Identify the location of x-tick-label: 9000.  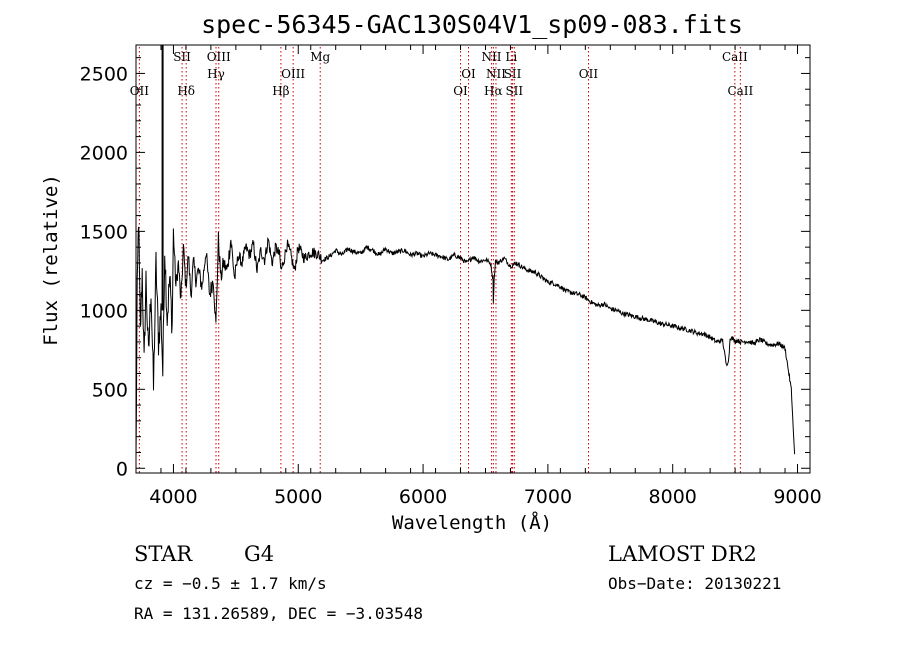
(797, 497).